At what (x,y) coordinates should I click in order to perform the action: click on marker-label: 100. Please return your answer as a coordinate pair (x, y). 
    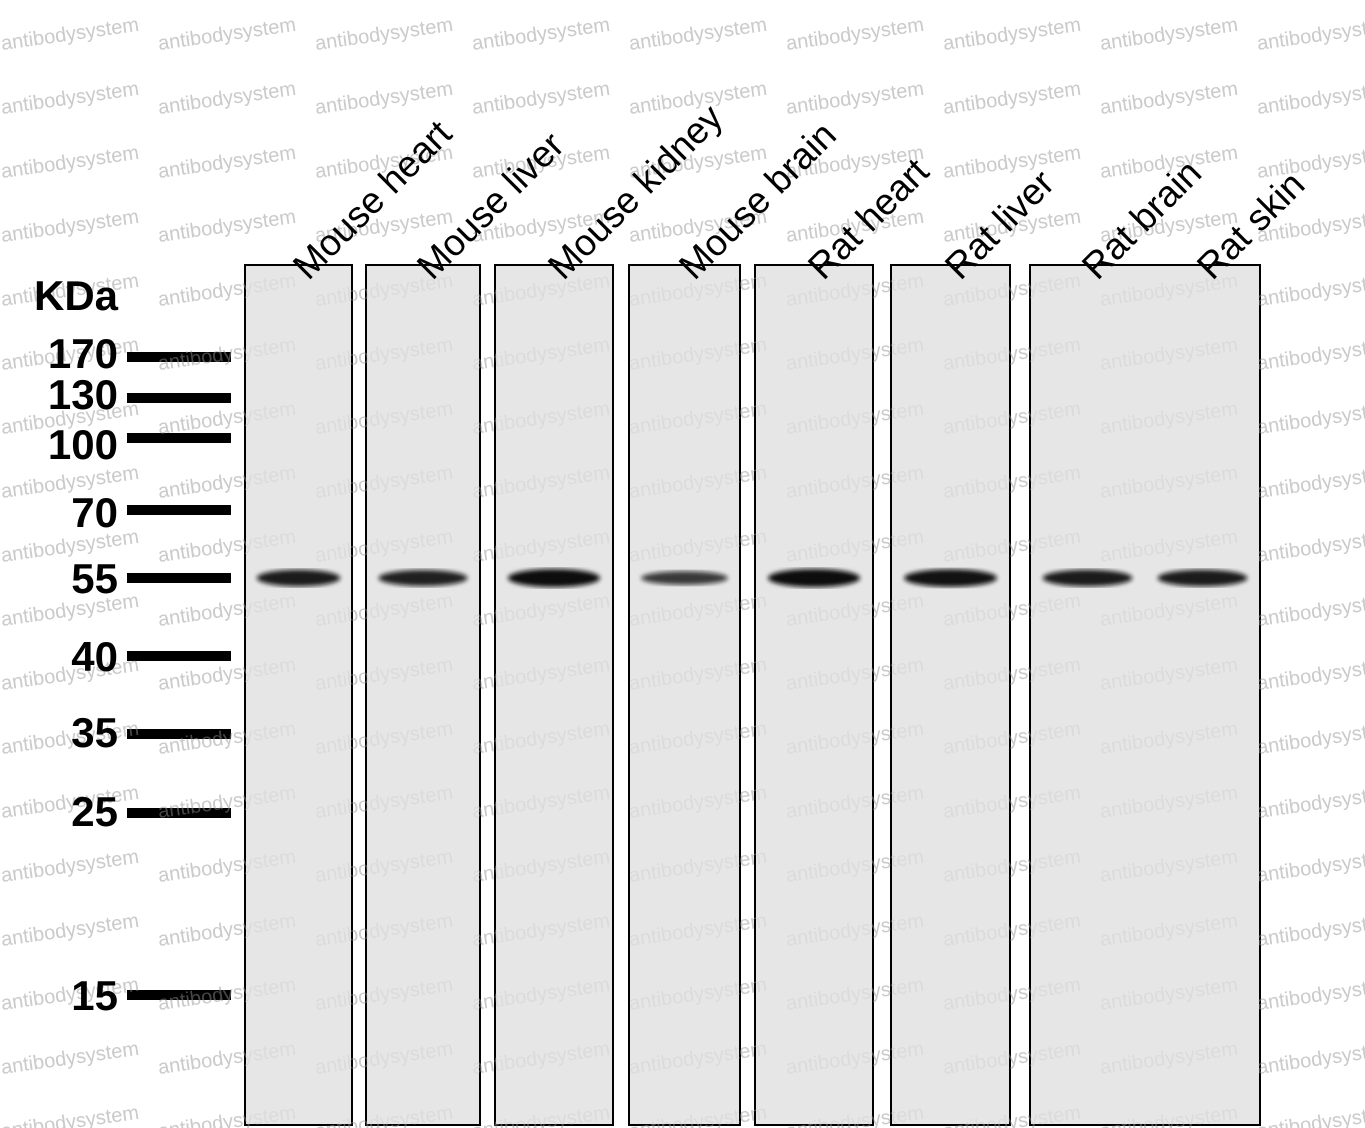
    Looking at the image, I should click on (82, 444).